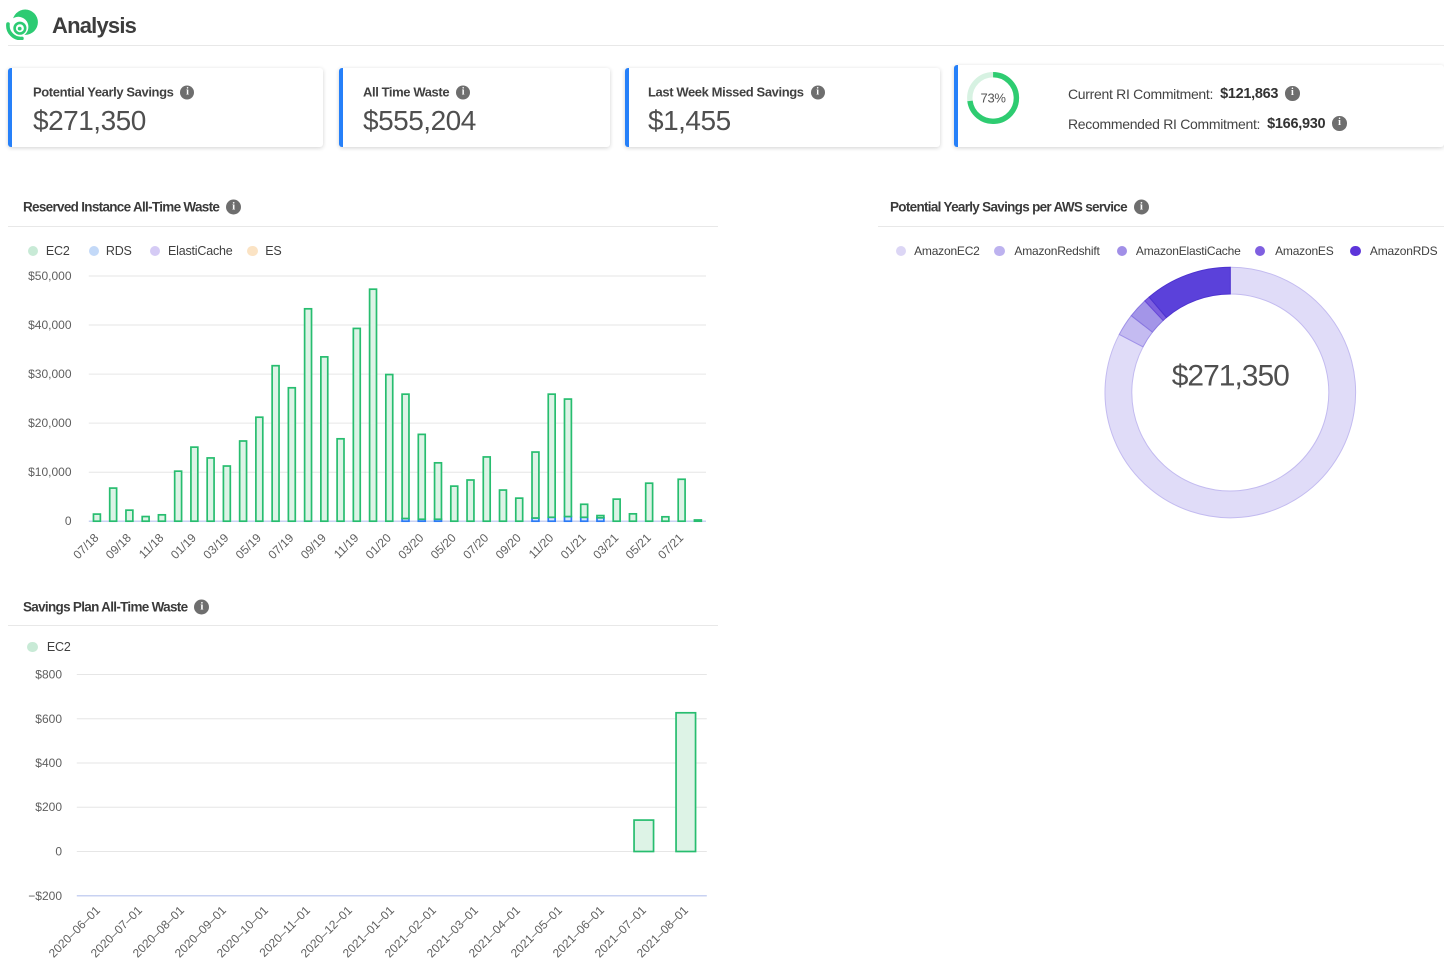  Describe the element at coordinates (410, 545) in the screenshot. I see `svg-text: 03/20` at that location.